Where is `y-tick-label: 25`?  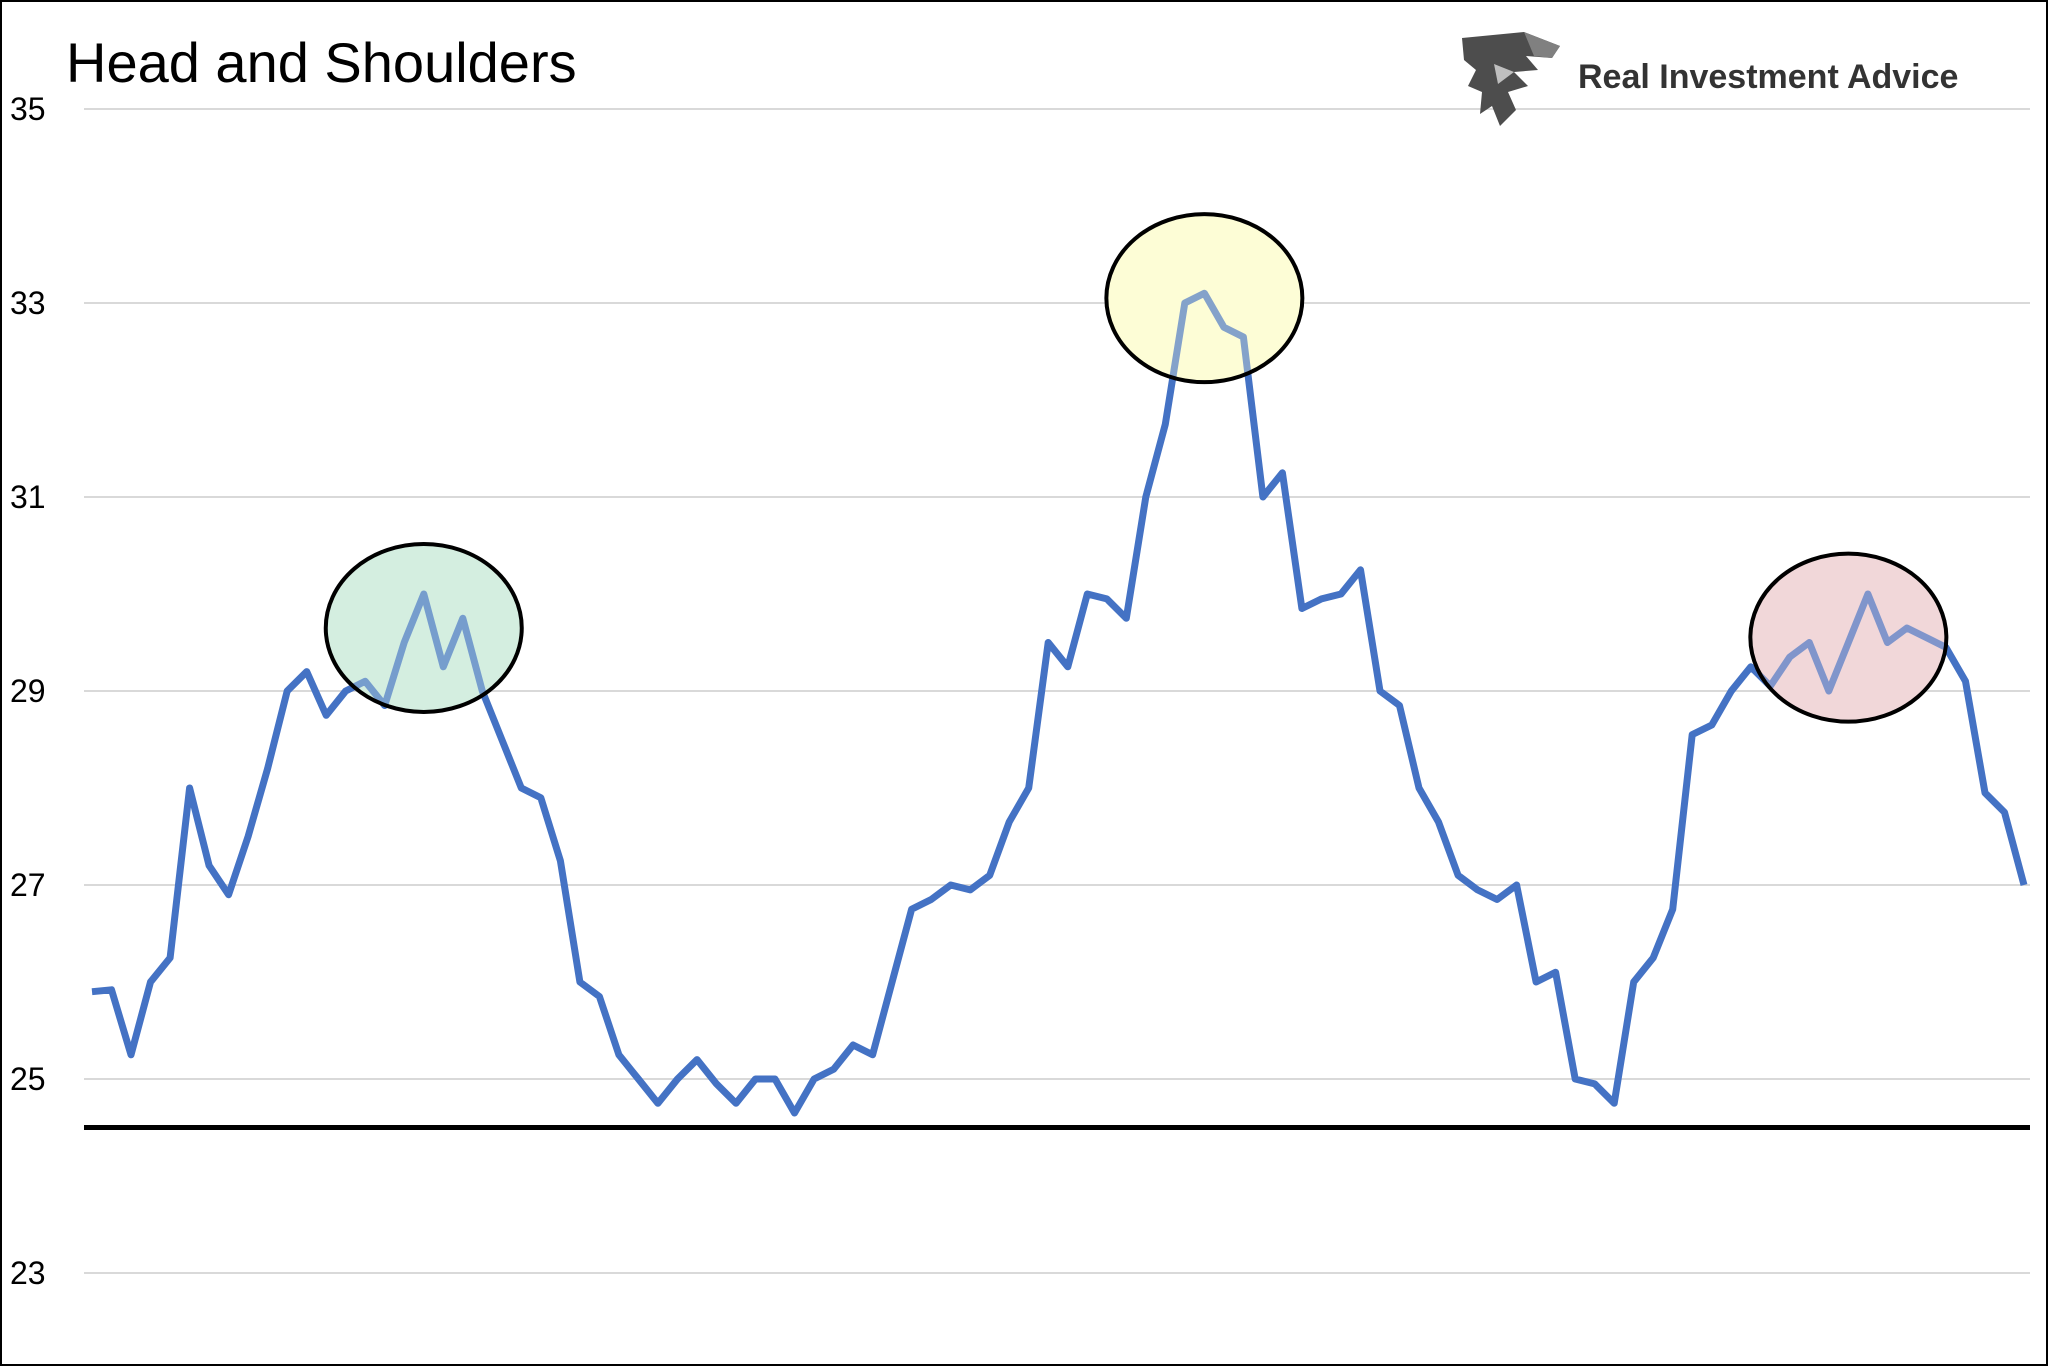
y-tick-label: 25 is located at coordinates (28, 1079).